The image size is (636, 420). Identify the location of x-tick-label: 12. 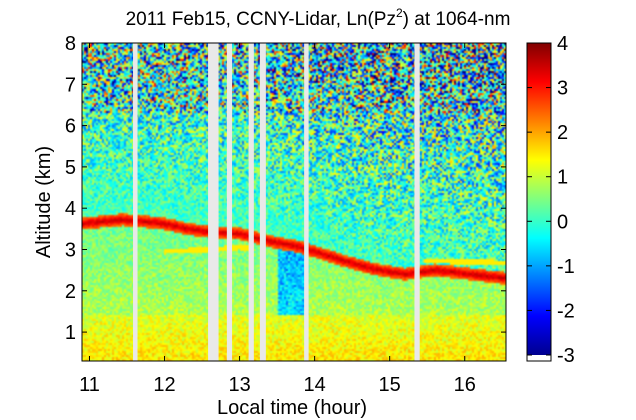
(164, 385).